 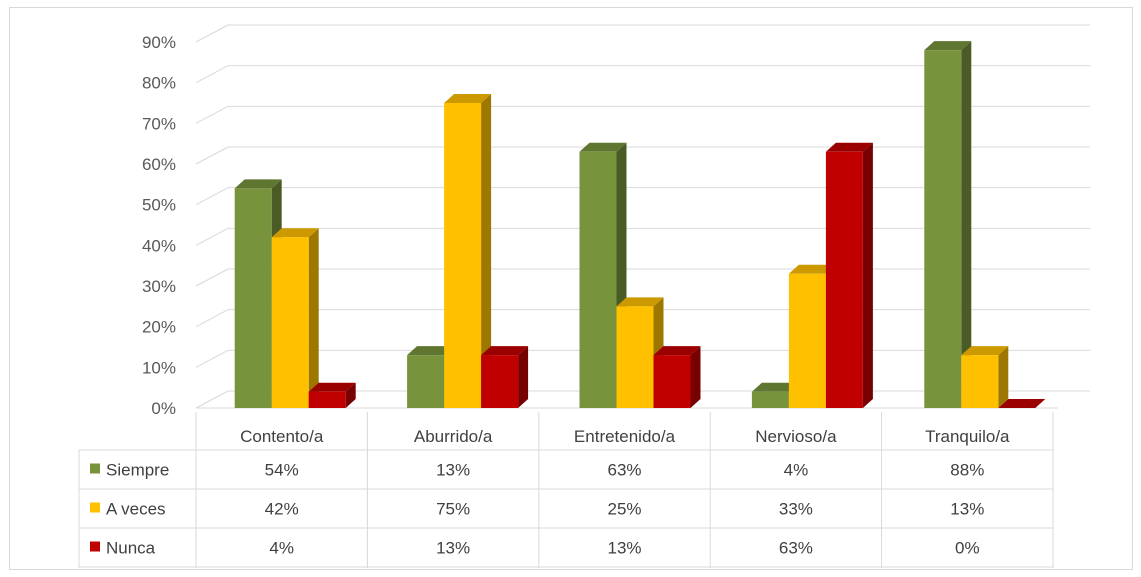 I want to click on y-tick-label: 50%, so click(x=159, y=205).